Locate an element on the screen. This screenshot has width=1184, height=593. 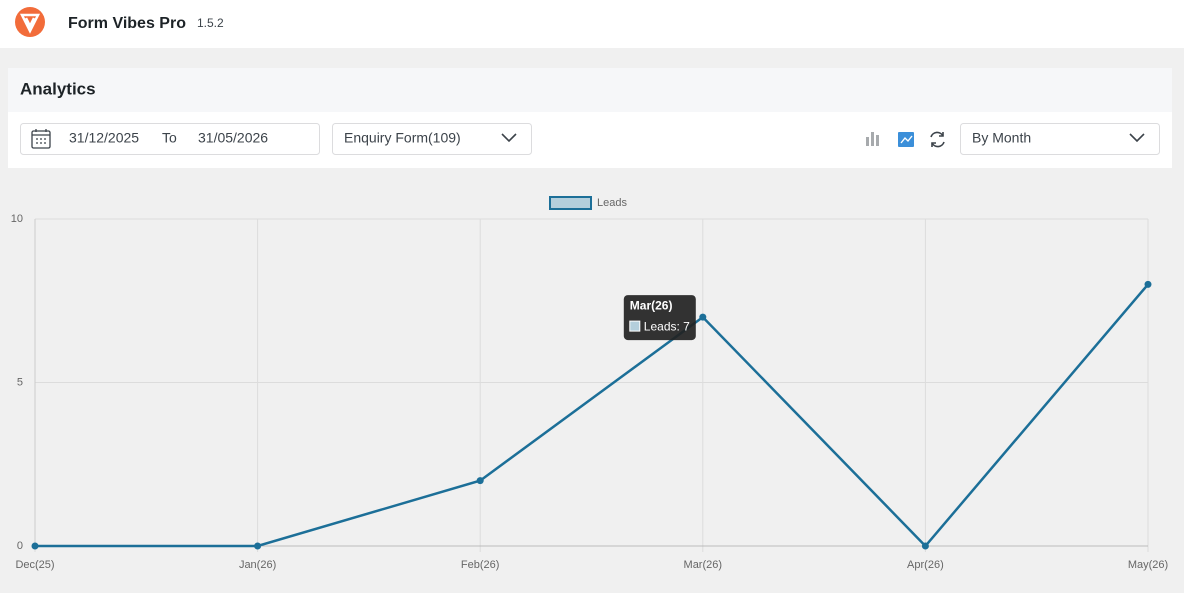
app-title: Form Vibes Pro is located at coordinates (127, 23).